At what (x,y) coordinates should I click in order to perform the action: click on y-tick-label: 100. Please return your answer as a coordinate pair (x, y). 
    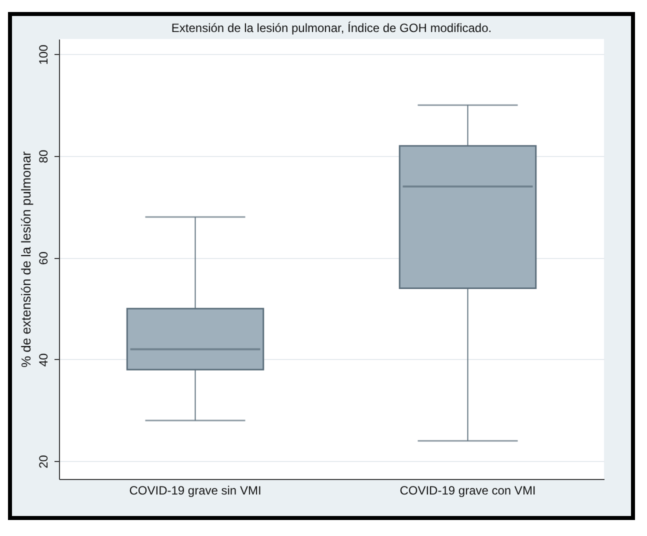
    Looking at the image, I should click on (43, 54).